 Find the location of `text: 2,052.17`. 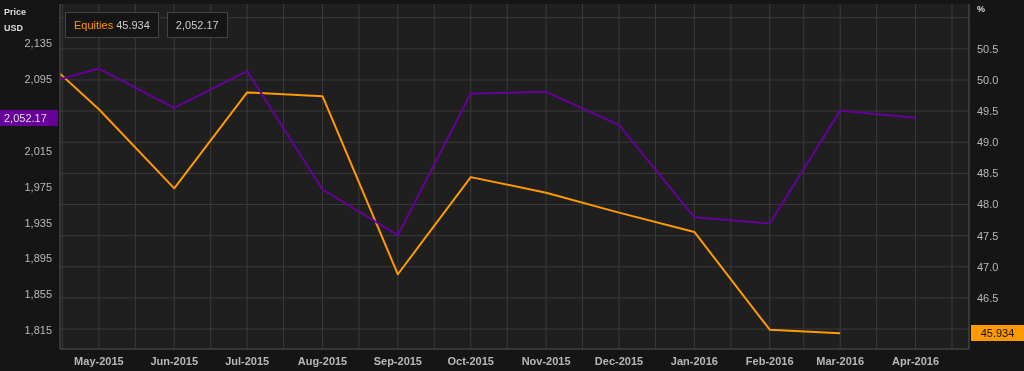

text: 2,052.17 is located at coordinates (25, 117).